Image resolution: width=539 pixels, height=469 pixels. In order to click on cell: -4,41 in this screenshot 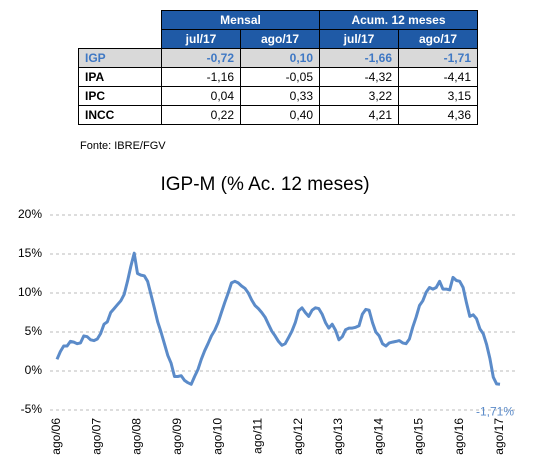, I will do `click(438, 77)`.